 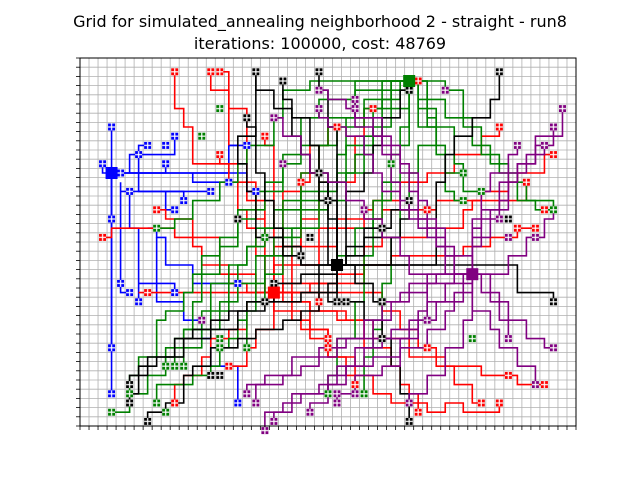 What do you see at coordinates (472, 274) in the screenshot?
I see `purple-hub` at bounding box center [472, 274].